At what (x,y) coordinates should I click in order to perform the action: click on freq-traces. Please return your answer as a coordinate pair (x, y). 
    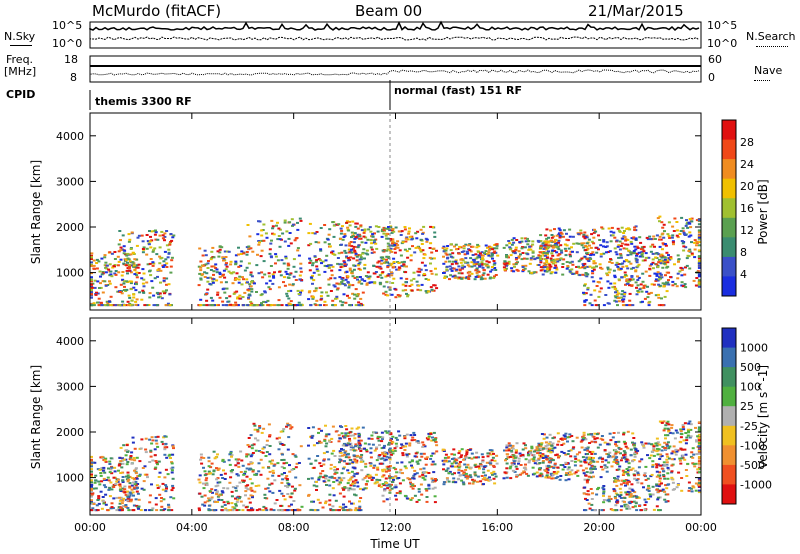
    Looking at the image, I should click on (395, 70).